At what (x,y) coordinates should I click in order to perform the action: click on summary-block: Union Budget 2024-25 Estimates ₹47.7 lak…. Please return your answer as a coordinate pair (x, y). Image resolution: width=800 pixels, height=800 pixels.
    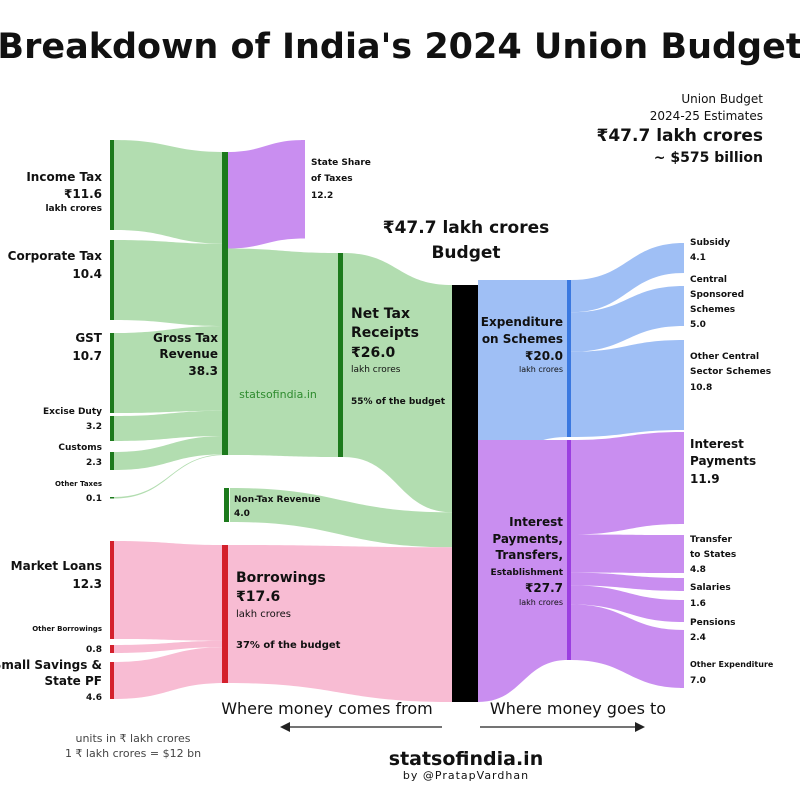
    Looking at the image, I should click on (680, 129).